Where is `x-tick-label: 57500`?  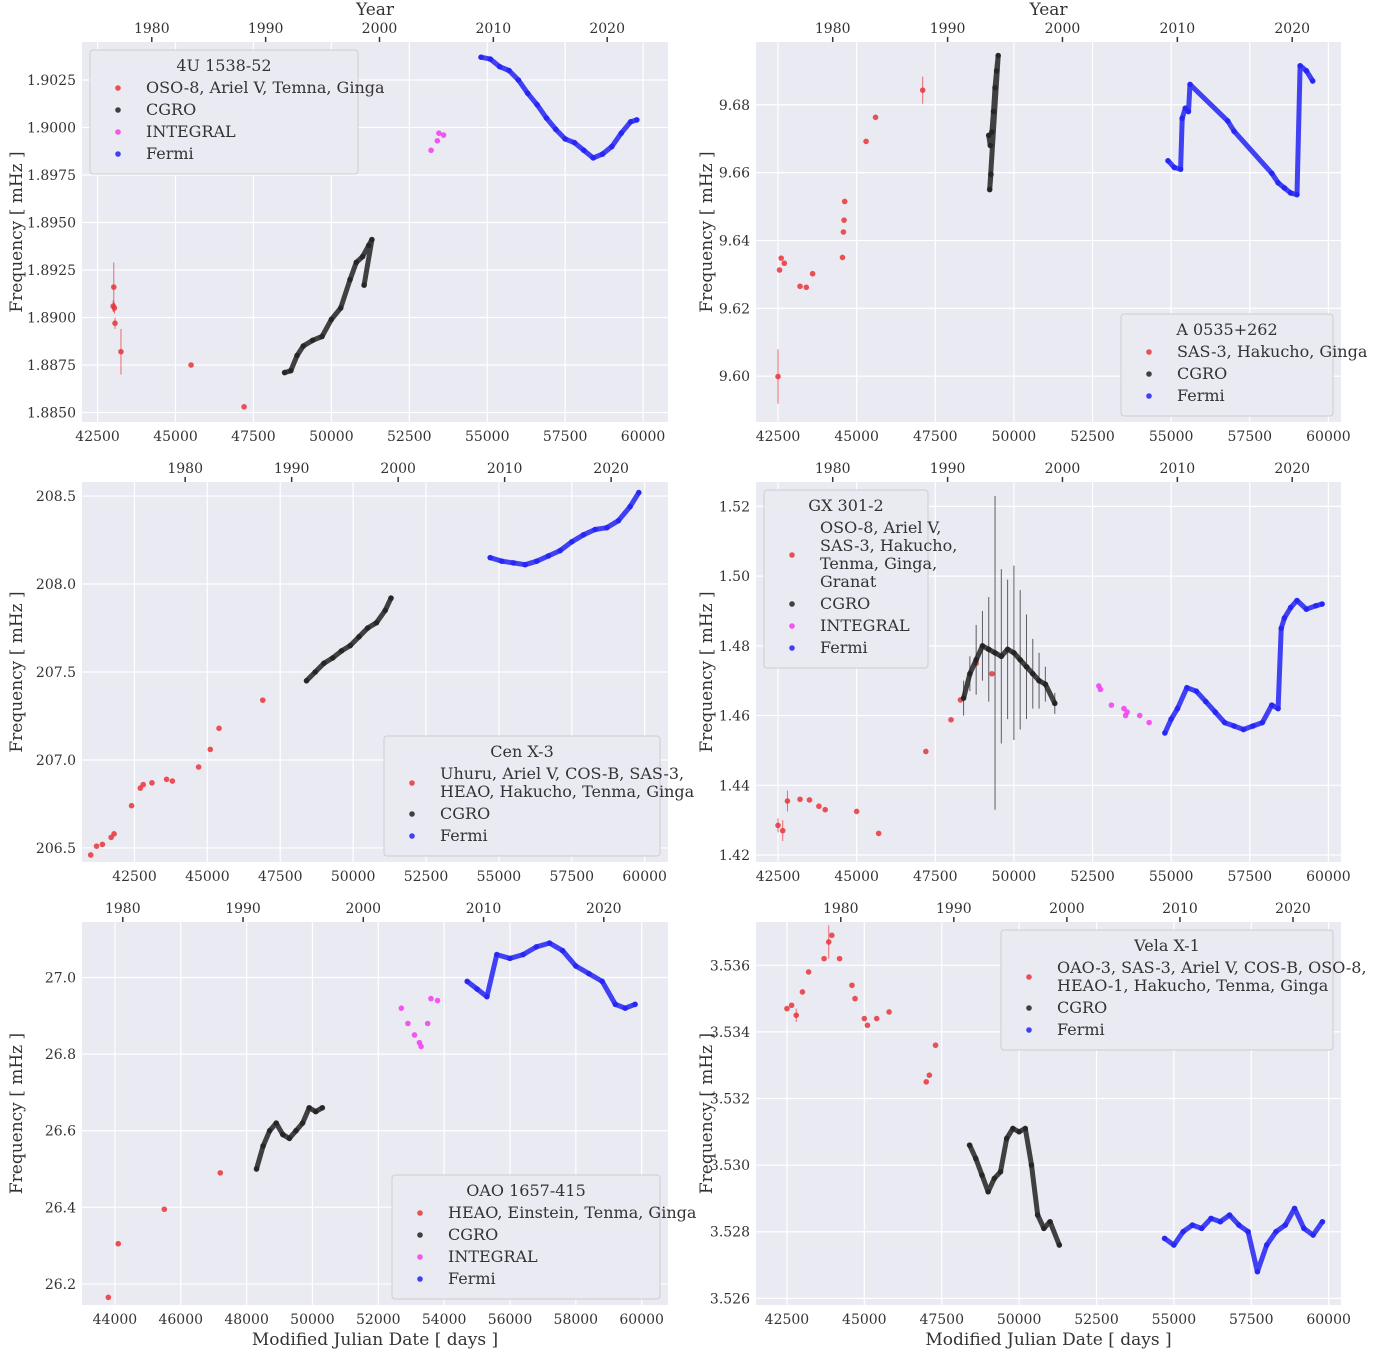
x-tick-label: 57500 is located at coordinates (1250, 877).